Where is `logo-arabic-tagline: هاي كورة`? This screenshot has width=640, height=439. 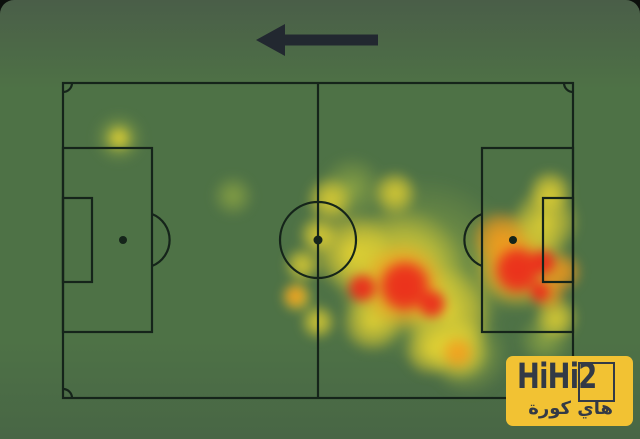
logo-arabic-tagline: هاي كورة is located at coordinates (570, 408).